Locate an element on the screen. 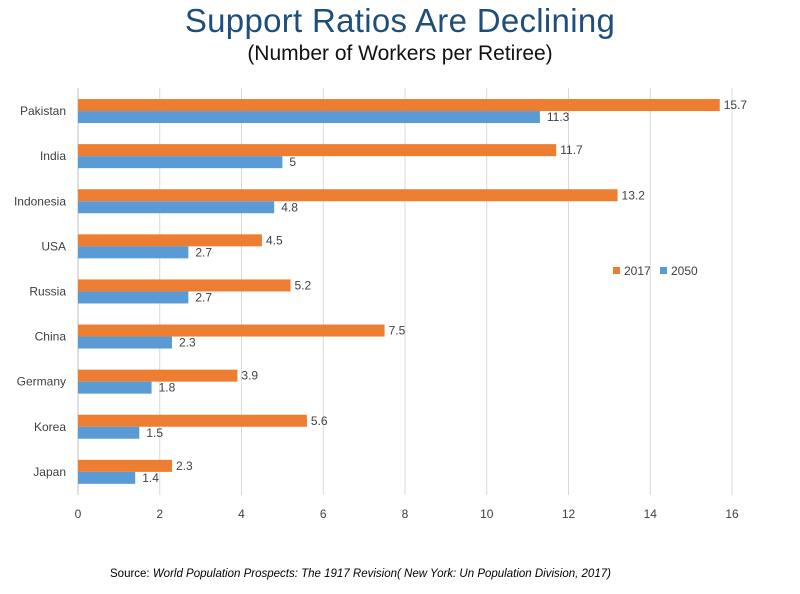 The width and height of the screenshot is (800, 594). chart-title: Support Ratios Are Declining is located at coordinates (400, 20).